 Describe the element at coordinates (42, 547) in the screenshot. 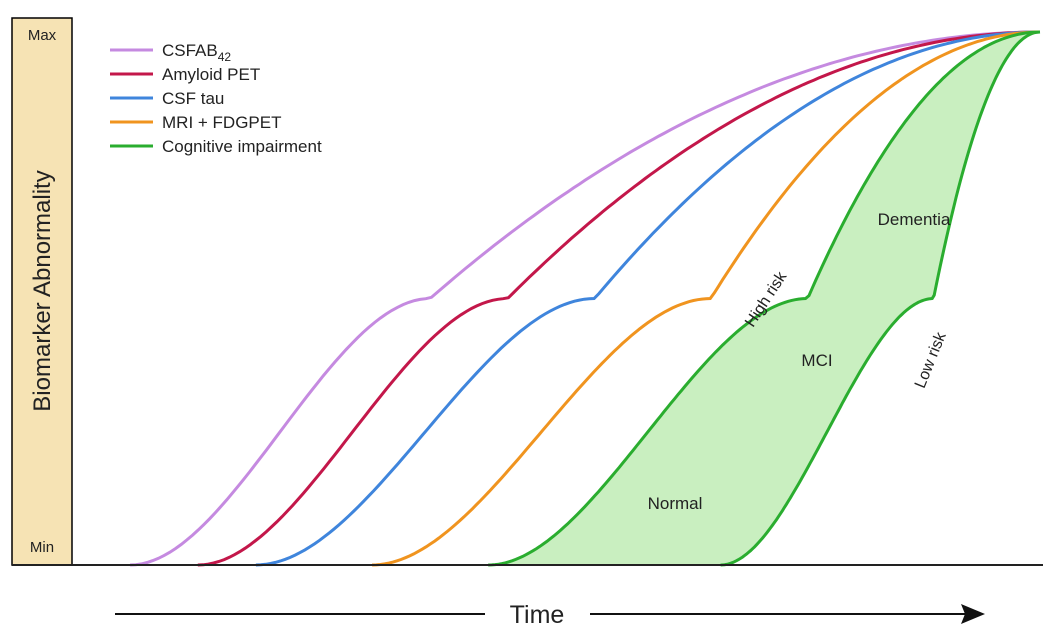

I see `y-tick-min: Min` at that location.